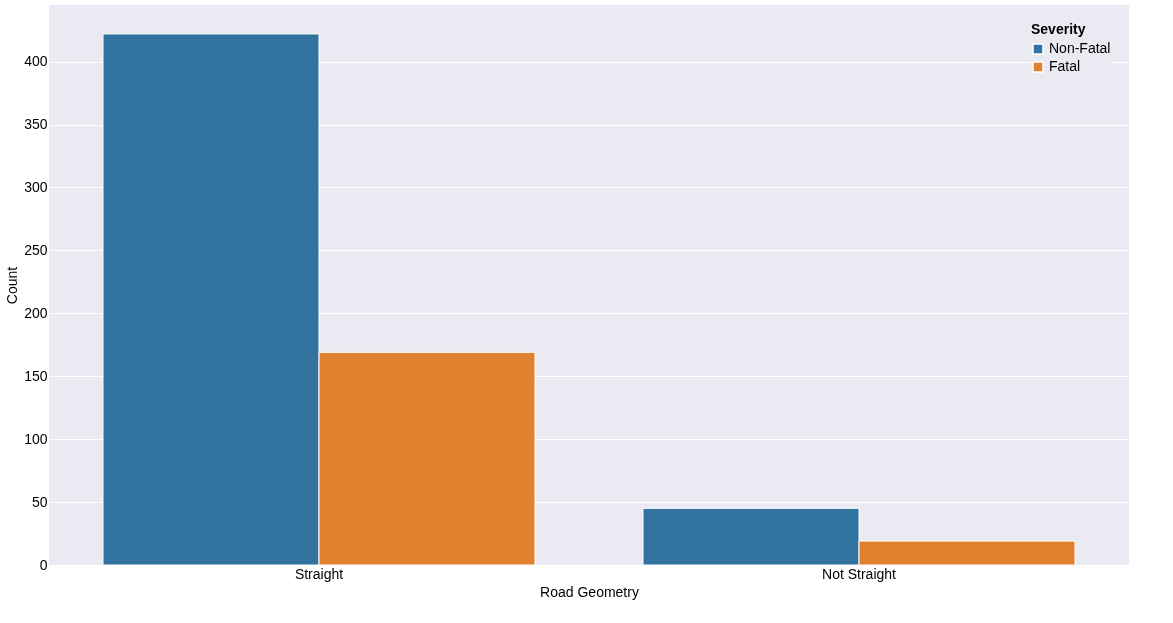 The width and height of the screenshot is (1173, 623). I want to click on y-tick-label: 50, so click(39, 501).